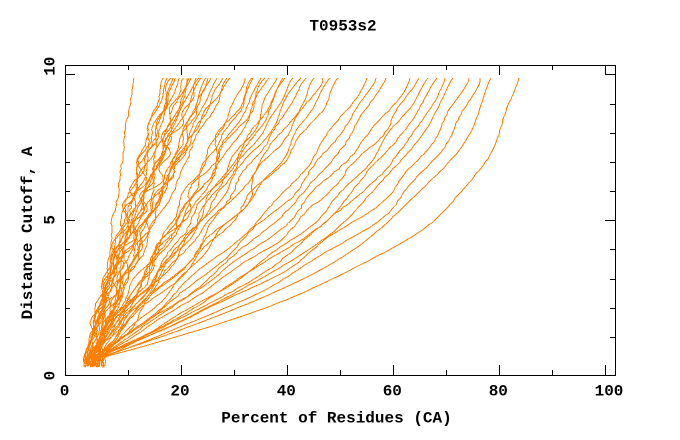 Image resolution: width=680 pixels, height=440 pixels. Describe the element at coordinates (336, 419) in the screenshot. I see `svg-text: Percent of Residues (CA)` at that location.